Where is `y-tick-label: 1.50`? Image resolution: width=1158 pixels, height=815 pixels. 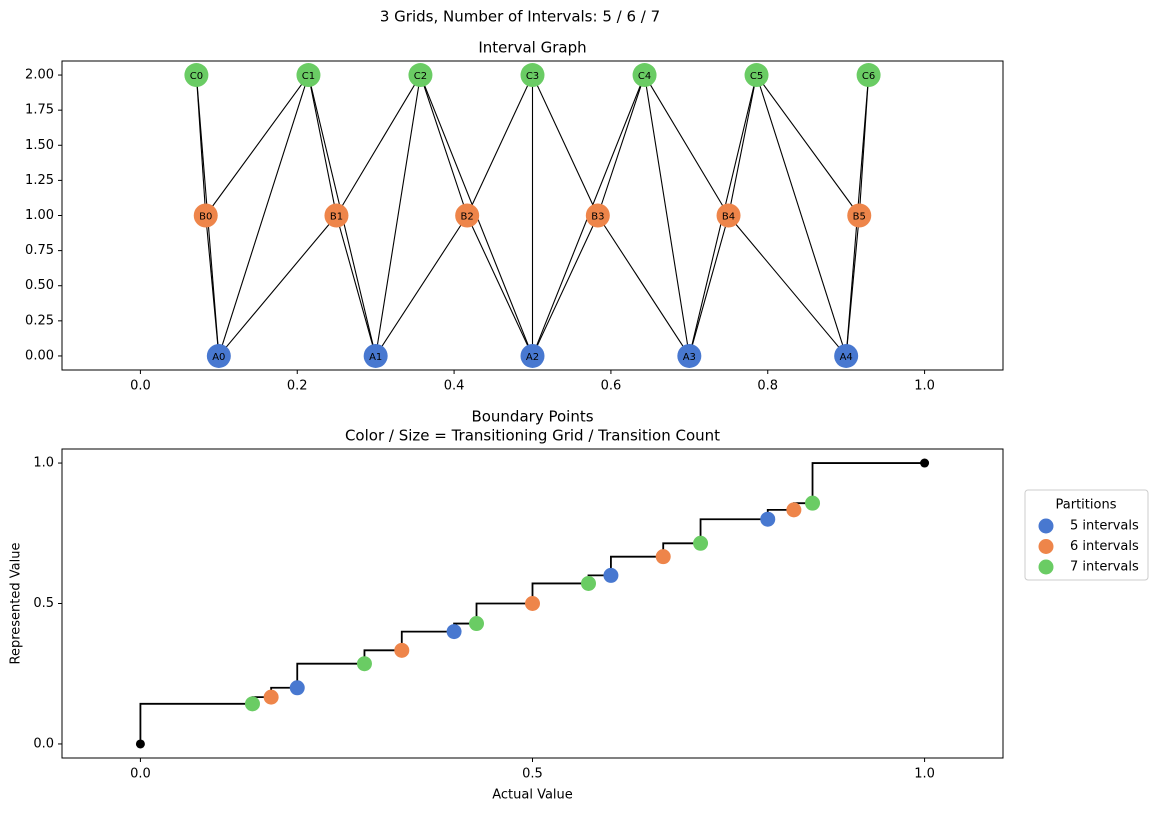 y-tick-label: 1.50 is located at coordinates (39, 145).